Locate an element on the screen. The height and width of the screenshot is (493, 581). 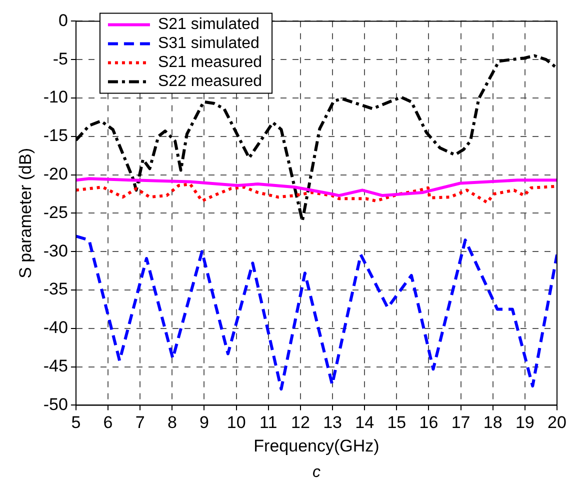
y-tick-label: -50 is located at coordinates (55, 404).